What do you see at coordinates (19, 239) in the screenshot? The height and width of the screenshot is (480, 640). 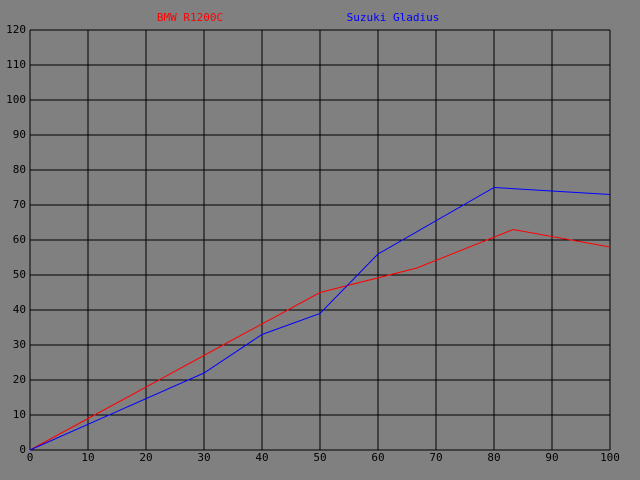 I see `y-tick-label: 60` at bounding box center [19, 239].